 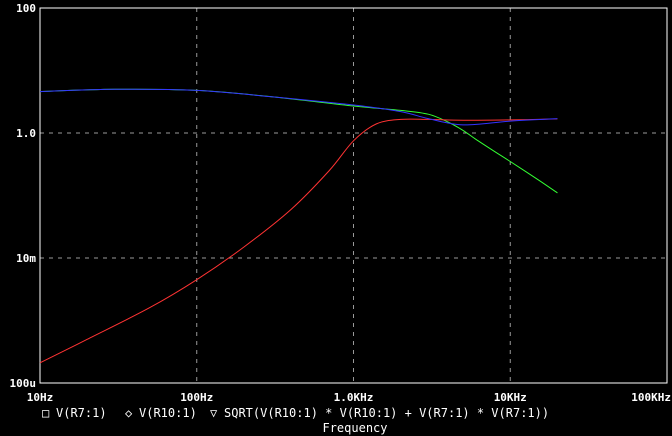 What do you see at coordinates (168, 413) in the screenshot?
I see `legend-label: V(R10:1)` at bounding box center [168, 413].